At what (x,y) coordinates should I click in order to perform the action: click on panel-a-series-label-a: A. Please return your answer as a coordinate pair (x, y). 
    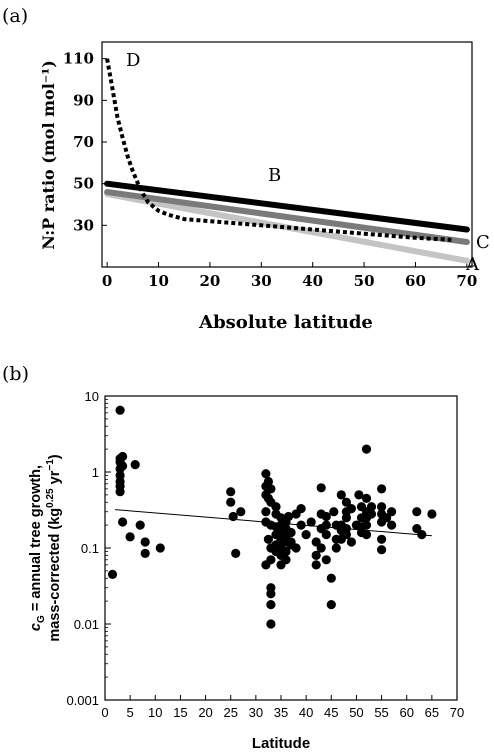
    Looking at the image, I should click on (472, 264).